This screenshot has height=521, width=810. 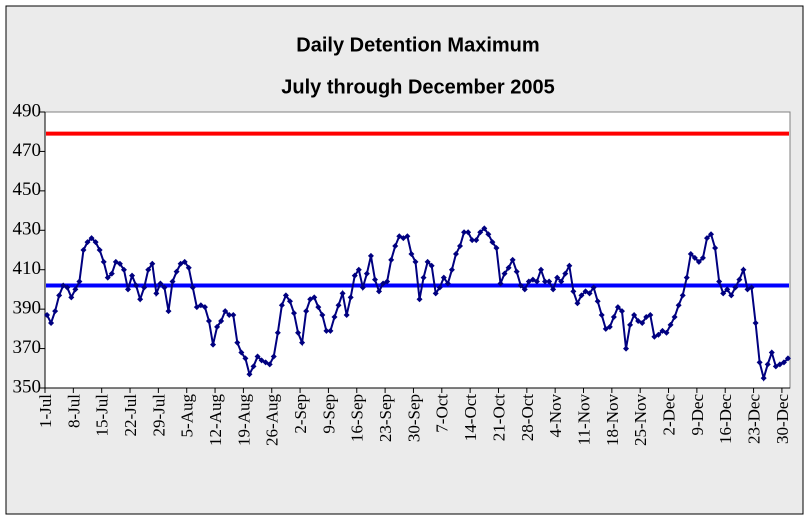 What do you see at coordinates (27, 229) in the screenshot?
I see `y-tick-label: 430` at bounding box center [27, 229].